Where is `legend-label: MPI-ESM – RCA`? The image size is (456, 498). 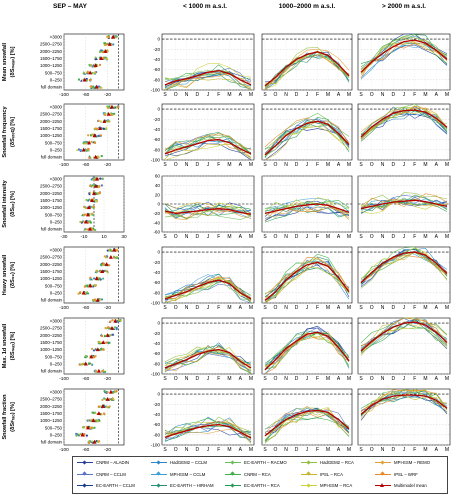 legend-label: MPI-ESM – RCA is located at coordinates (336, 485).